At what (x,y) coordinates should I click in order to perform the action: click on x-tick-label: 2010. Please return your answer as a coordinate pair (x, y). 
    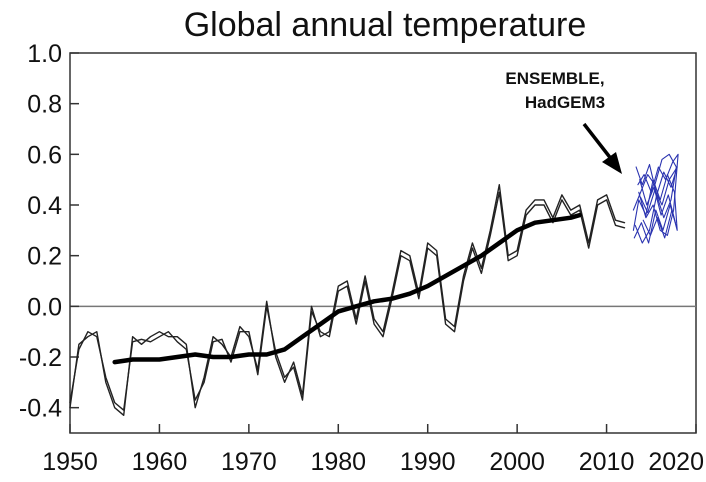
    Looking at the image, I should click on (607, 462).